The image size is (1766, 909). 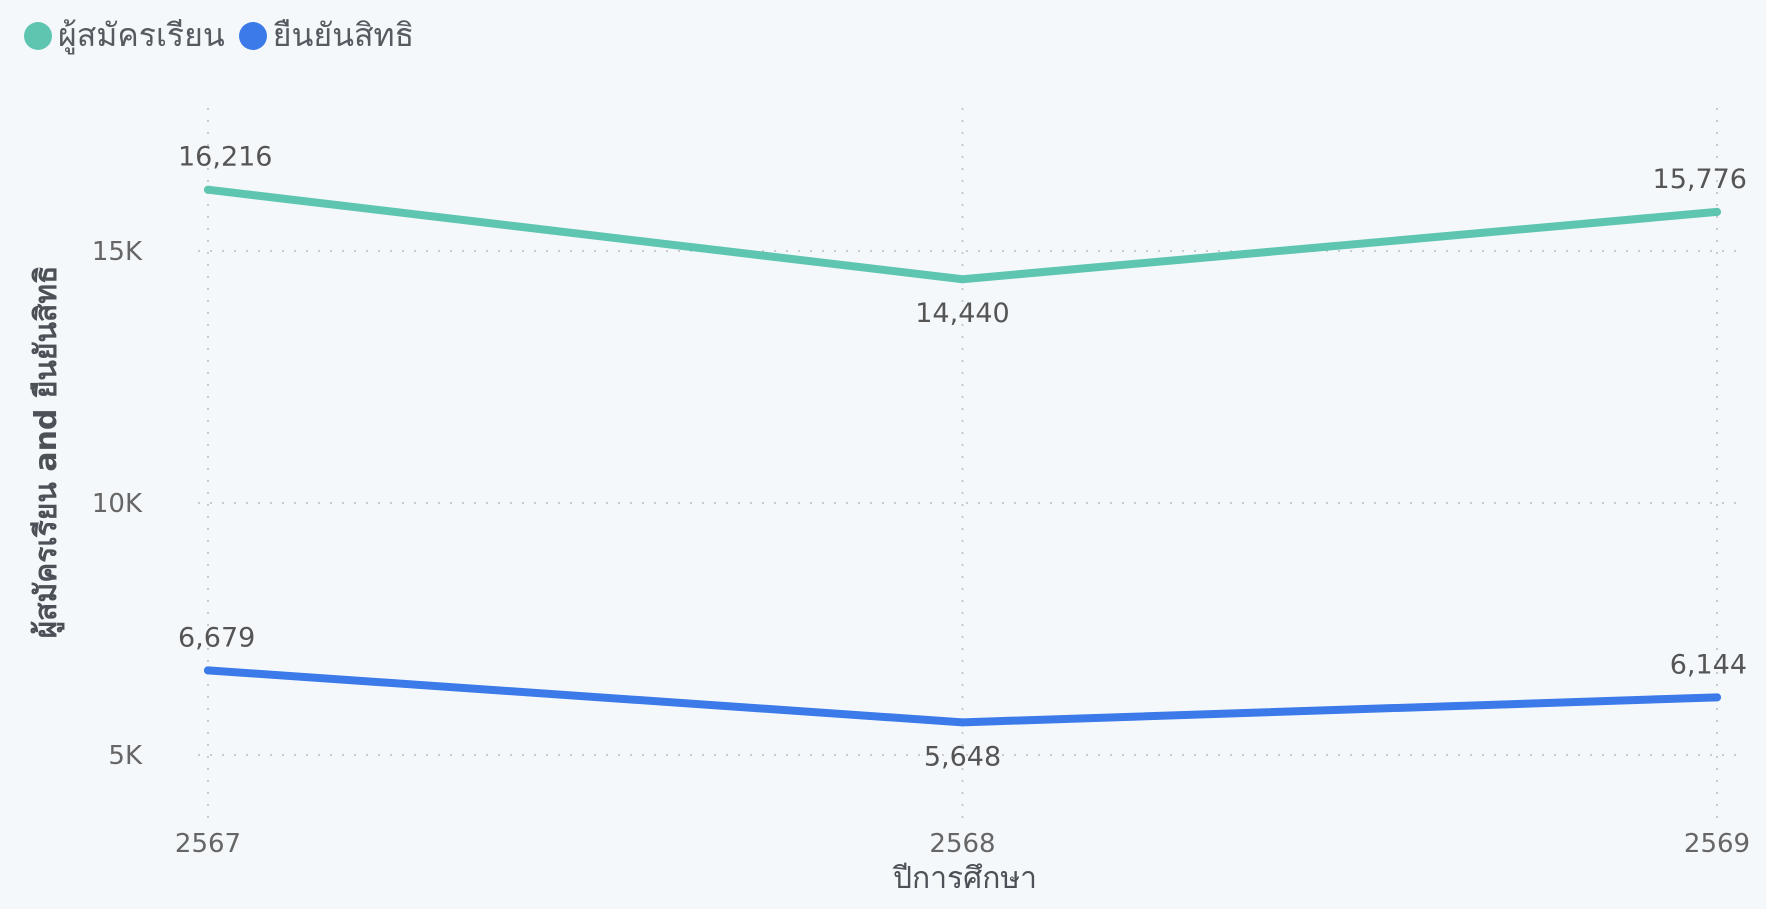 What do you see at coordinates (962, 756) in the screenshot?
I see `data-label: 5,648` at bounding box center [962, 756].